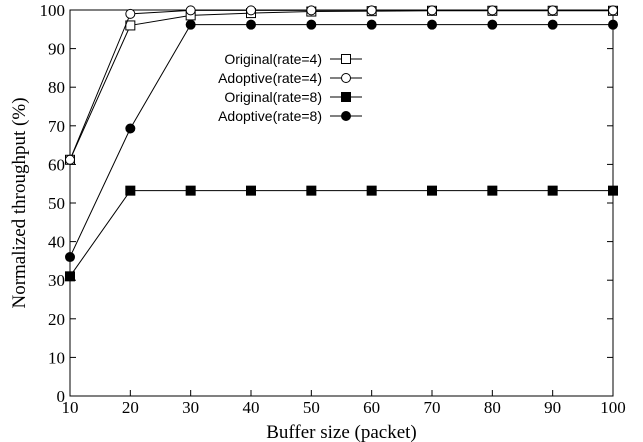 The width and height of the screenshot is (643, 442). I want to click on x-tick-label: 80, so click(492, 407).